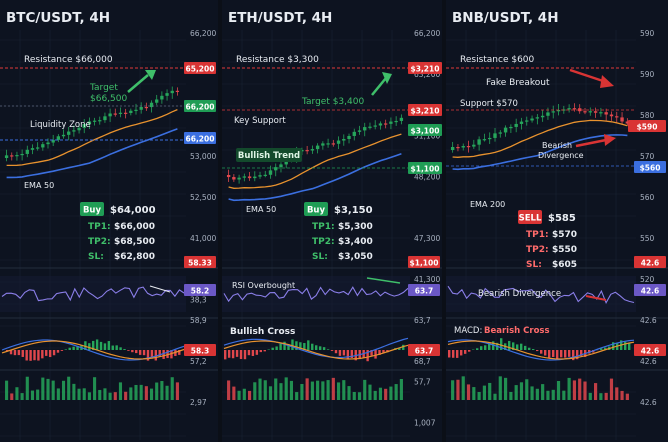 This screenshot has height=442, width=668. Describe the element at coordinates (39, 185) in the screenshot. I see `ema-label: EMA 50` at that location.